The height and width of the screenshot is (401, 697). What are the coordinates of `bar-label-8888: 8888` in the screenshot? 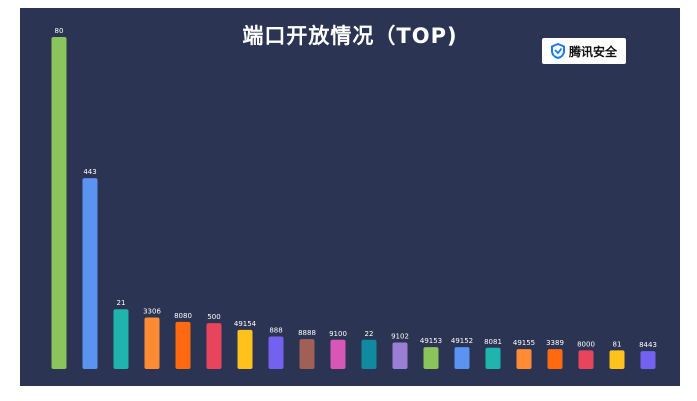 It's located at (307, 333).